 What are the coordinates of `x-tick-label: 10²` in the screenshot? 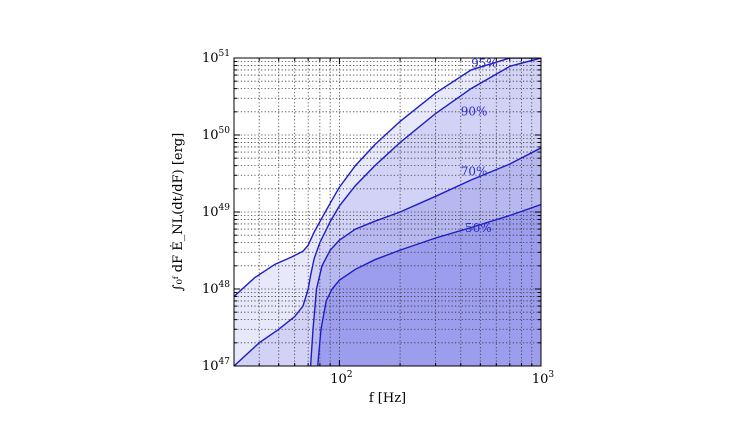 It's located at (341, 378).